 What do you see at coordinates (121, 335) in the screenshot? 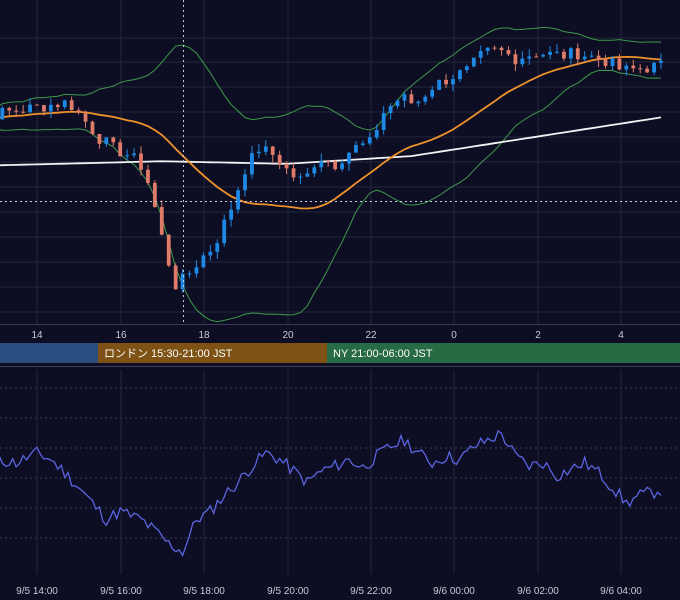
I see `x-tick-label: 16` at bounding box center [121, 335].